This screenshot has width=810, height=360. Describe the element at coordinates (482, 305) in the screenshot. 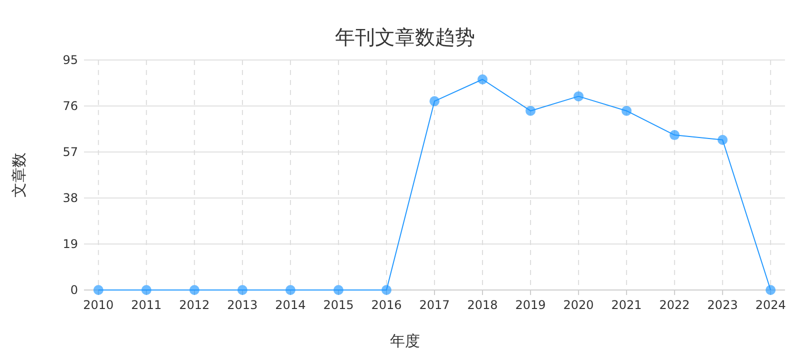

I see `x-tick-label: 2018` at that location.